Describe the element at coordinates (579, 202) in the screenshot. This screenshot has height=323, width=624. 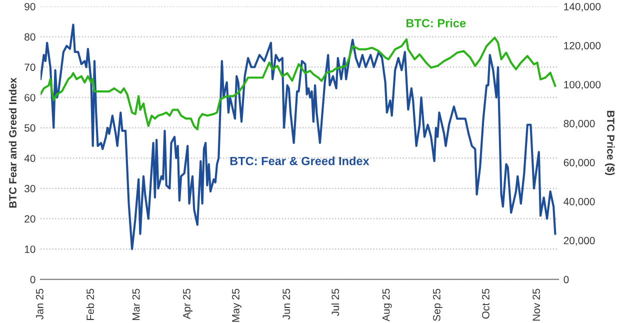
I see `y2-tick-label: 40,000` at that location.